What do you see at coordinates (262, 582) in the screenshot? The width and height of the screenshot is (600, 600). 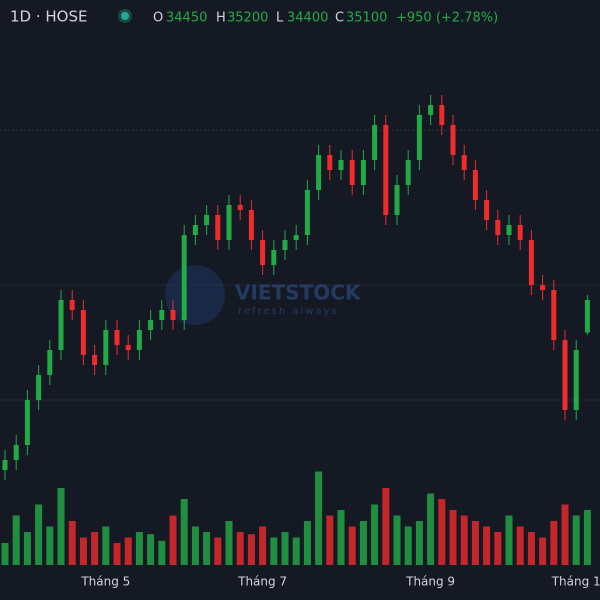 I see `x-tick-label: Tháng 7` at bounding box center [262, 582].